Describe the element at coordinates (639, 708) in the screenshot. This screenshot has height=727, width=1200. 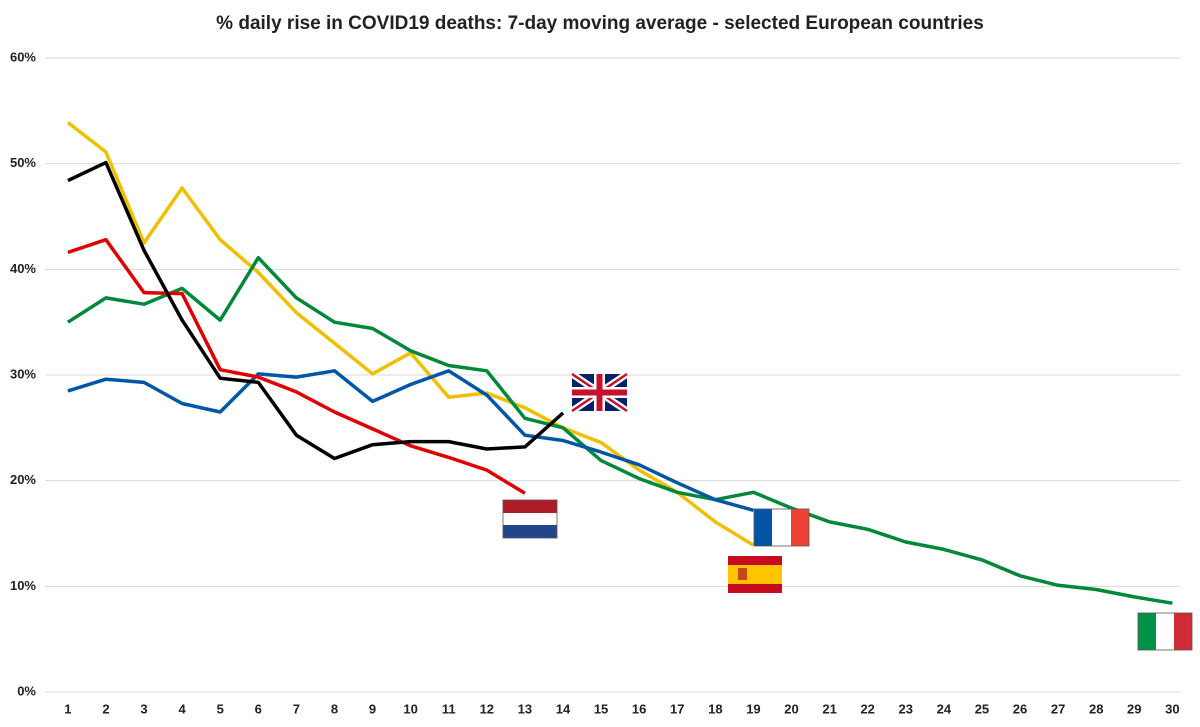
I see `x-tick-label: 16` at that location.